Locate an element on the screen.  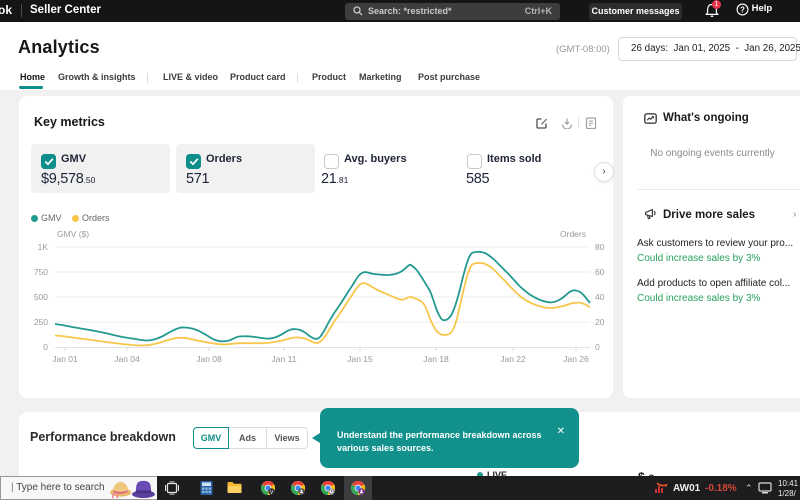
svg-text: Jan 04 is located at coordinates (127, 359).